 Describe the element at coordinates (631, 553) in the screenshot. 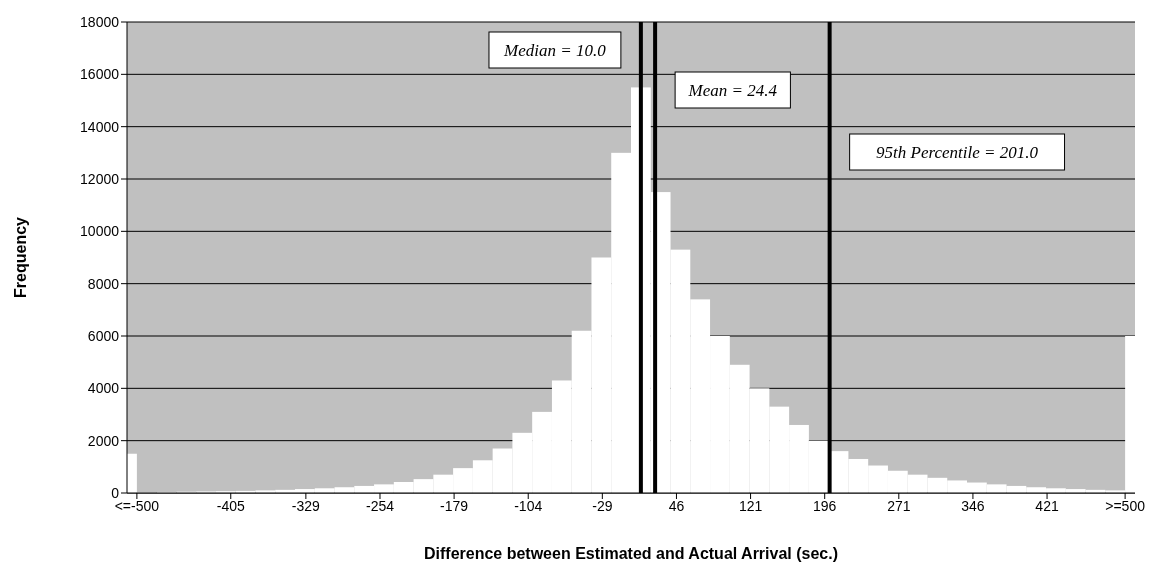

I see `x-axis-title: Difference between Estimated and Actual Arrival (sec.)` at that location.